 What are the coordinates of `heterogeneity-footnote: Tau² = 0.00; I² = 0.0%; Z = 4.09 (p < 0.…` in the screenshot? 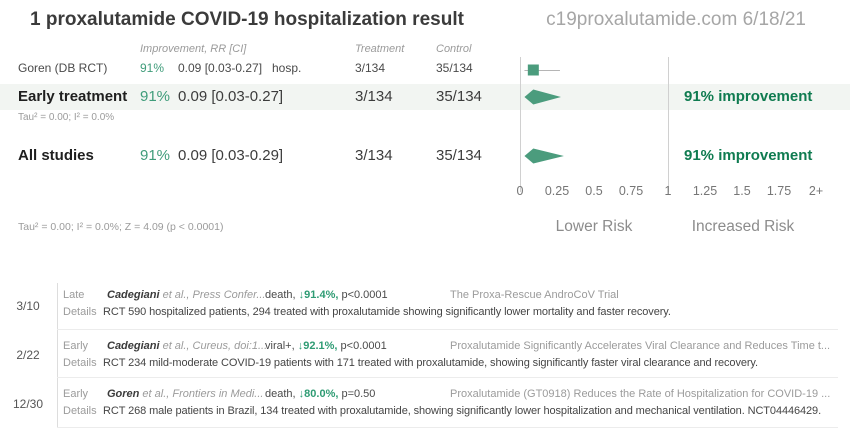 It's located at (121, 227).